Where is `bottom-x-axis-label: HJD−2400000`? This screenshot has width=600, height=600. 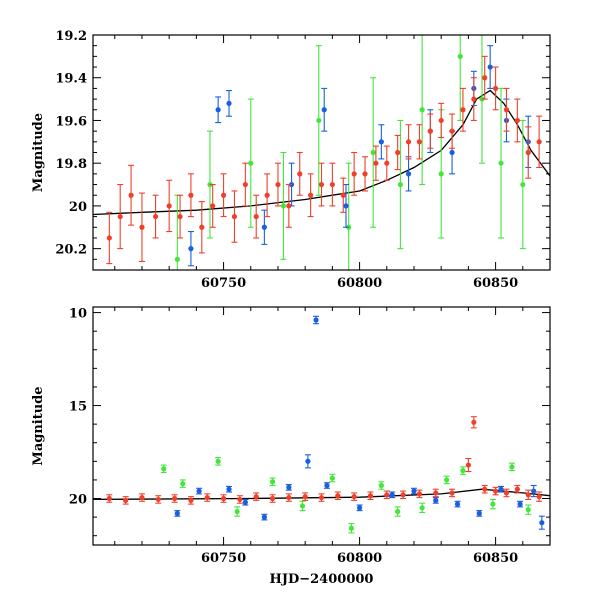
bottom-x-axis-label: HJD−2400000 is located at coordinates (322, 579).